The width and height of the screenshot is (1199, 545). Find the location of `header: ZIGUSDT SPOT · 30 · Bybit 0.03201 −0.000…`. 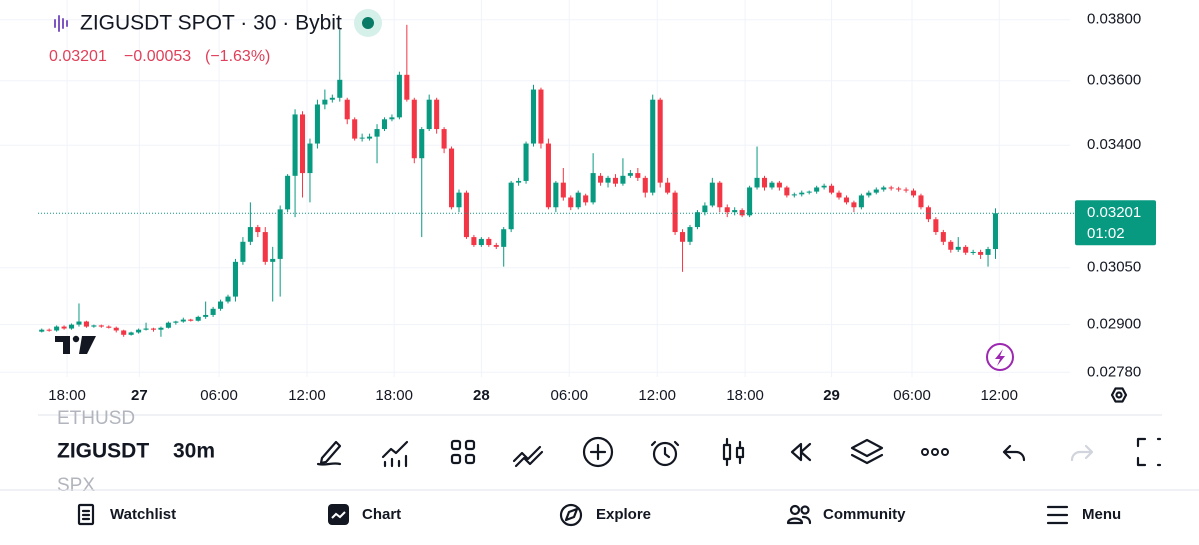

header: ZIGUSDT SPOT · 30 · Bybit 0.03201 −0.000… is located at coordinates (215, 37).